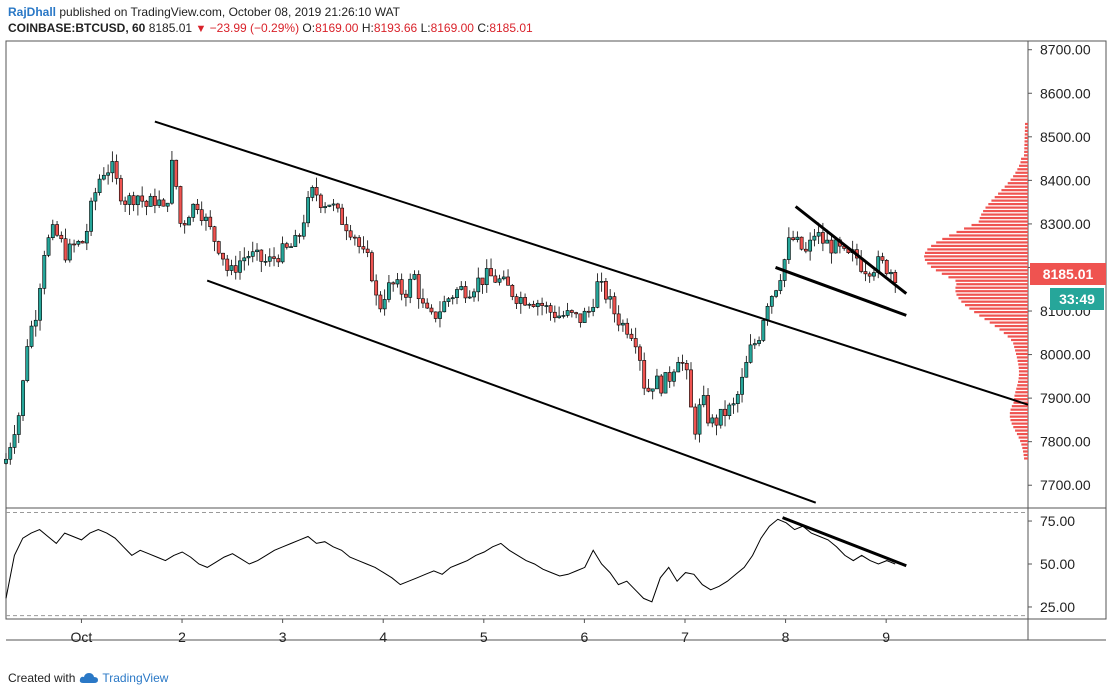 This screenshot has width=1113, height=691. What do you see at coordinates (1057, 521) in the screenshot?
I see `oscillator-tick-label: 75.00` at bounding box center [1057, 521].